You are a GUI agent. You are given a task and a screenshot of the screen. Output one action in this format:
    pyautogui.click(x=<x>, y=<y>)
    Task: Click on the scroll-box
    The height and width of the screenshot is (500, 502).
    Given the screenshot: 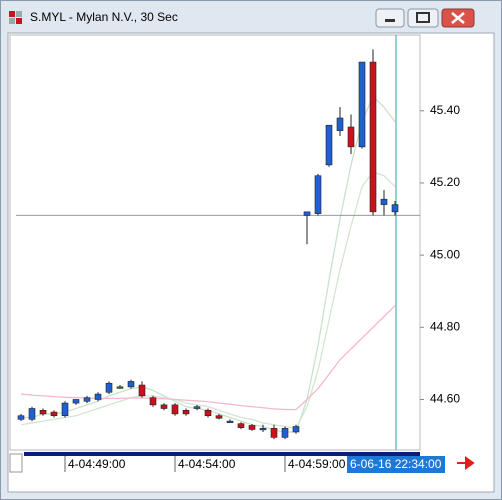 What is the action you would take?
    pyautogui.click(x=16, y=463)
    